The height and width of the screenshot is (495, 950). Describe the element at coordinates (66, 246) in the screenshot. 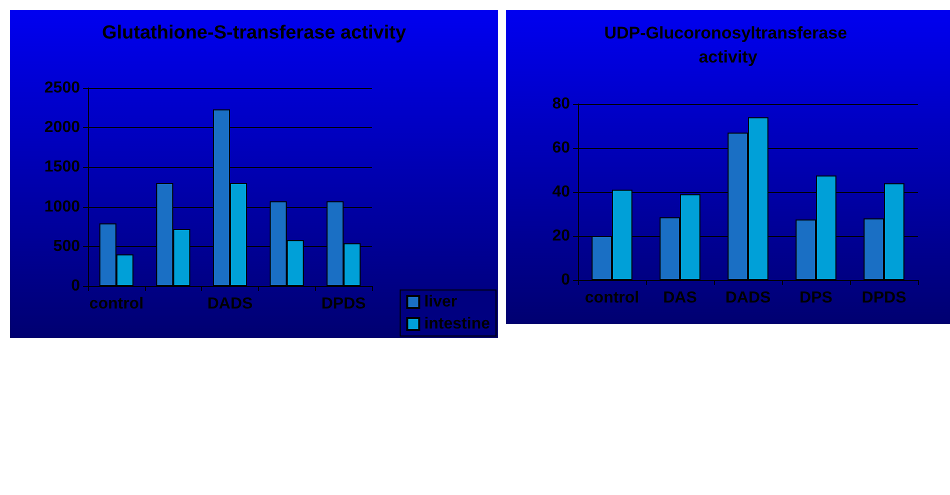

I see `y-tick-label: 500` at that location.